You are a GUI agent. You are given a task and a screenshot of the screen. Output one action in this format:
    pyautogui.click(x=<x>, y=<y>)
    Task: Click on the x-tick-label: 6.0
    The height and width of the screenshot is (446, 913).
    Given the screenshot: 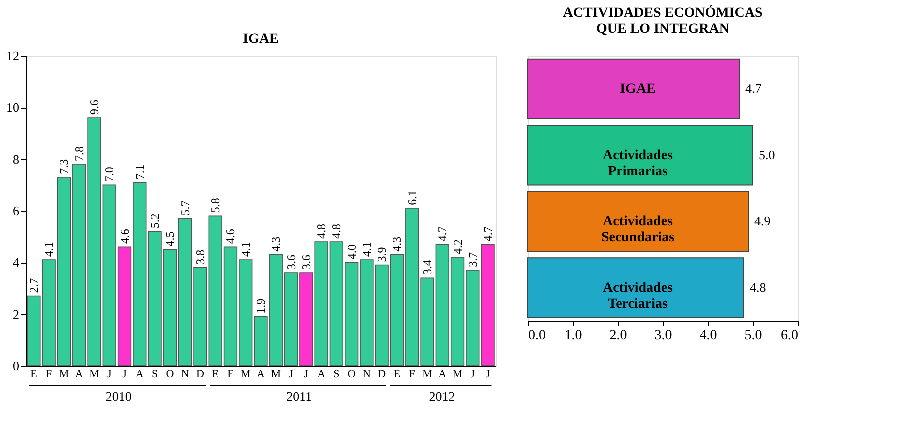 What is the action you would take?
    pyautogui.click(x=789, y=336)
    